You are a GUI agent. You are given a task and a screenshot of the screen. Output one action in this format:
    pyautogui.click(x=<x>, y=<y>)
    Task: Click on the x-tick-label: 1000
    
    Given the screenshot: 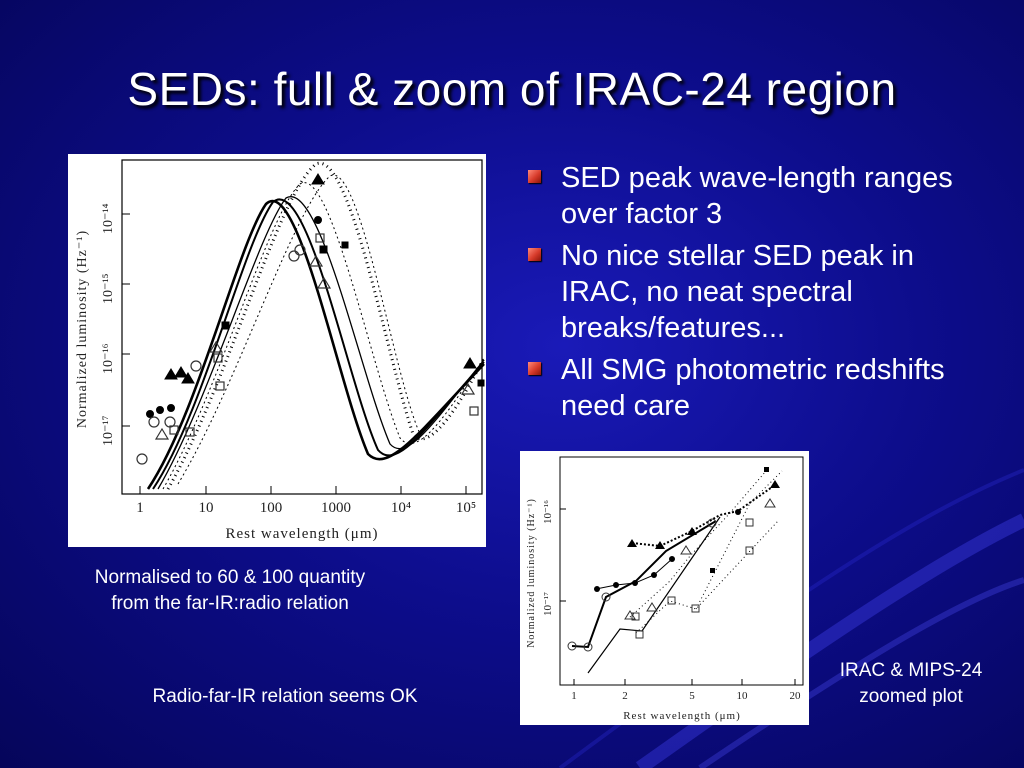 What is the action you would take?
    pyautogui.click(x=336, y=508)
    